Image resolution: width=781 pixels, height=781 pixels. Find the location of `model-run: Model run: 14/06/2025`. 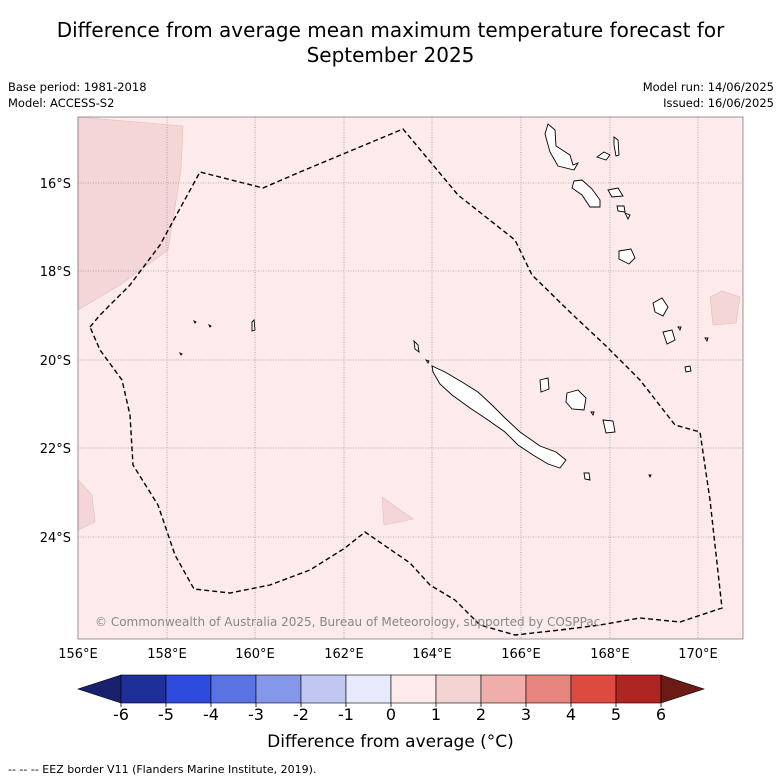

model-run: Model run: 14/06/2025 is located at coordinates (708, 87).